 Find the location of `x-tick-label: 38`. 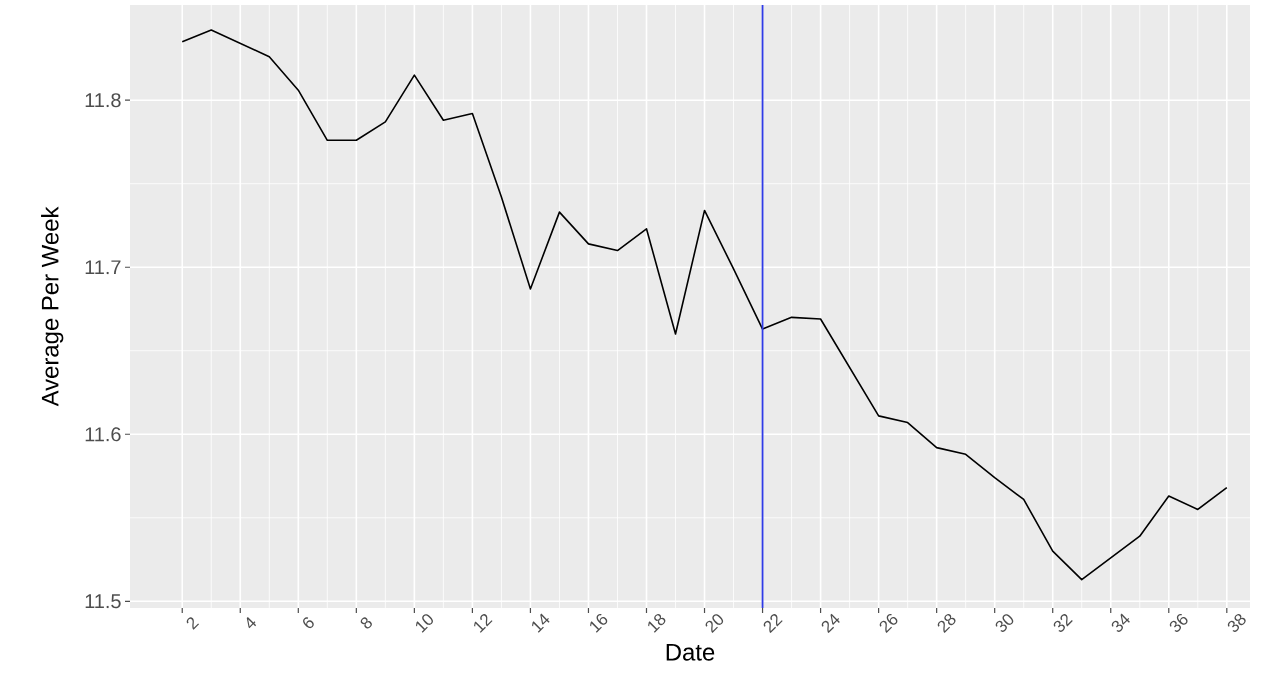

x-tick-label: 38 is located at coordinates (1236, 622).